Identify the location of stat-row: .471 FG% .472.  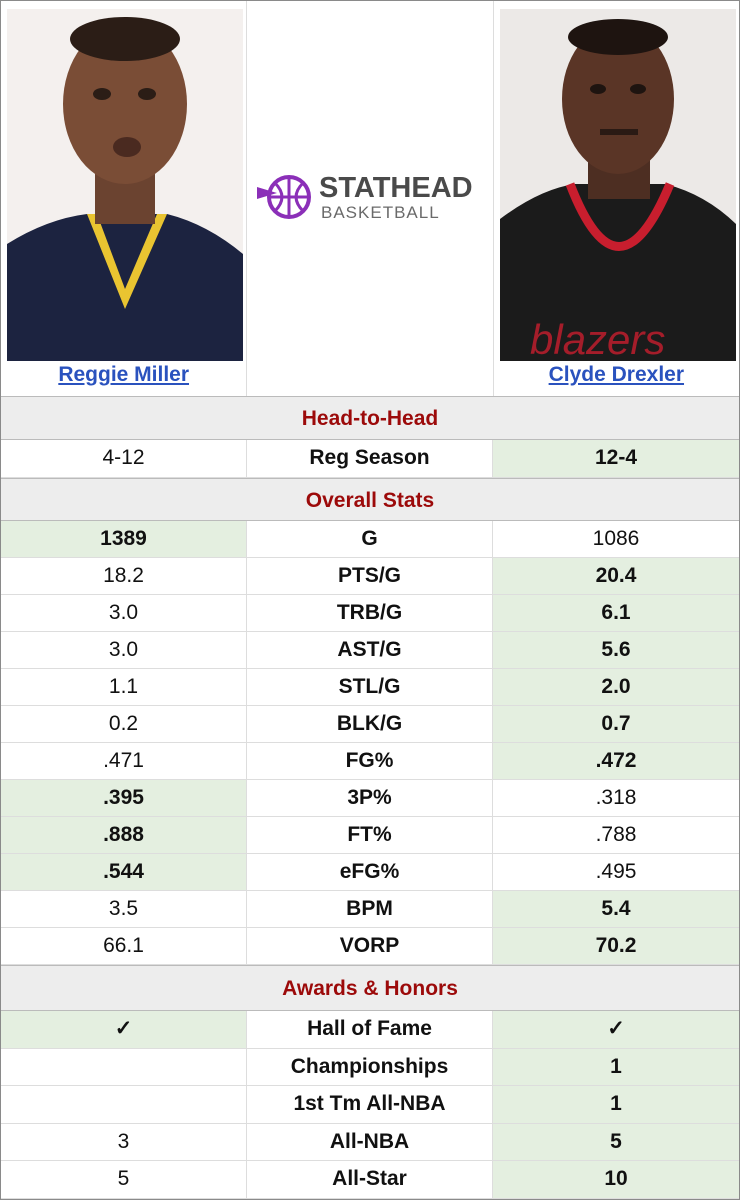
(370, 761).